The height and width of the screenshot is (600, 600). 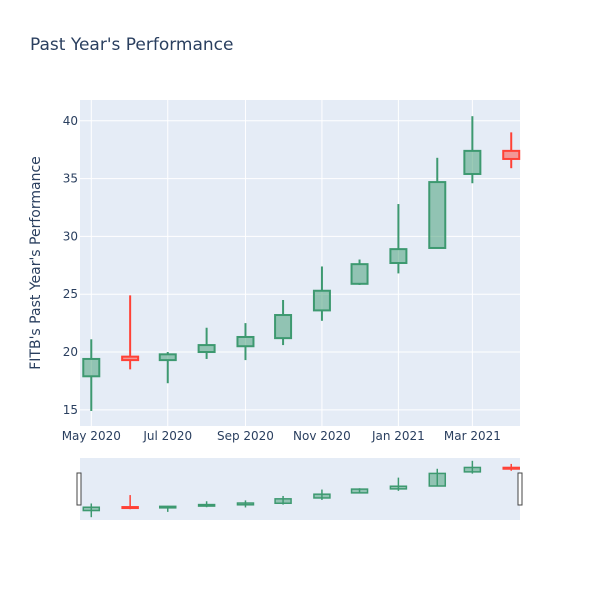 What do you see at coordinates (132, 45) in the screenshot?
I see `chart-title: Past Year's Performance` at bounding box center [132, 45].